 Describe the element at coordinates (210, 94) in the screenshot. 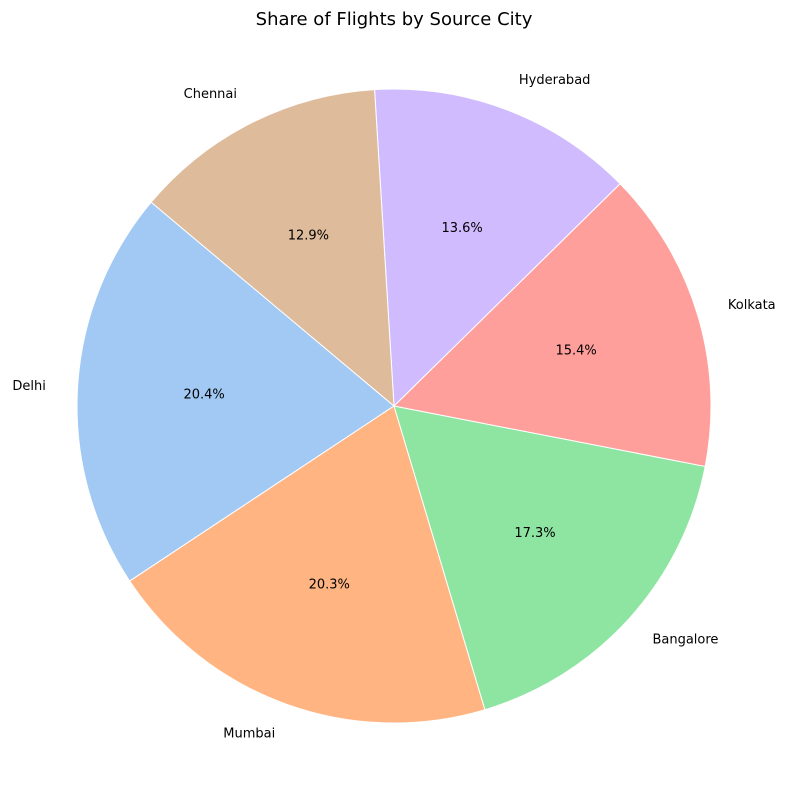

I see `category-label-chennai: Chennai` at that location.